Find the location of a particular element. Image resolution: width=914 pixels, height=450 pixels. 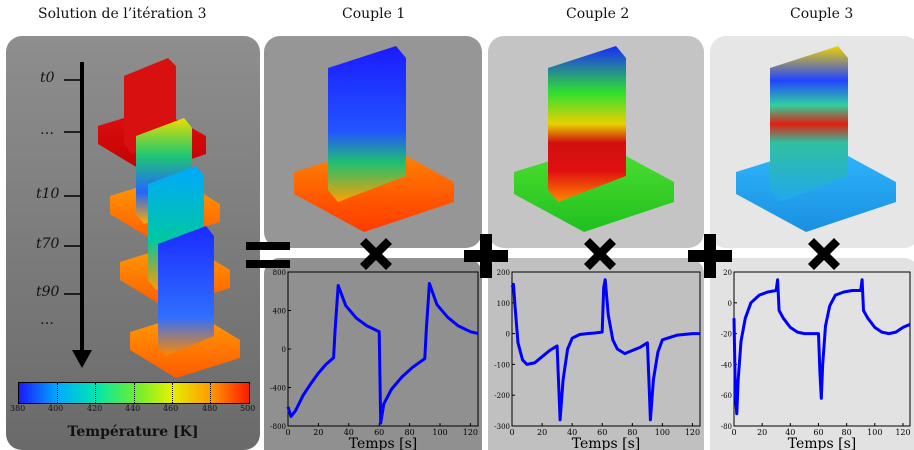

colorbar-tick: 440 is located at coordinates (133, 408).